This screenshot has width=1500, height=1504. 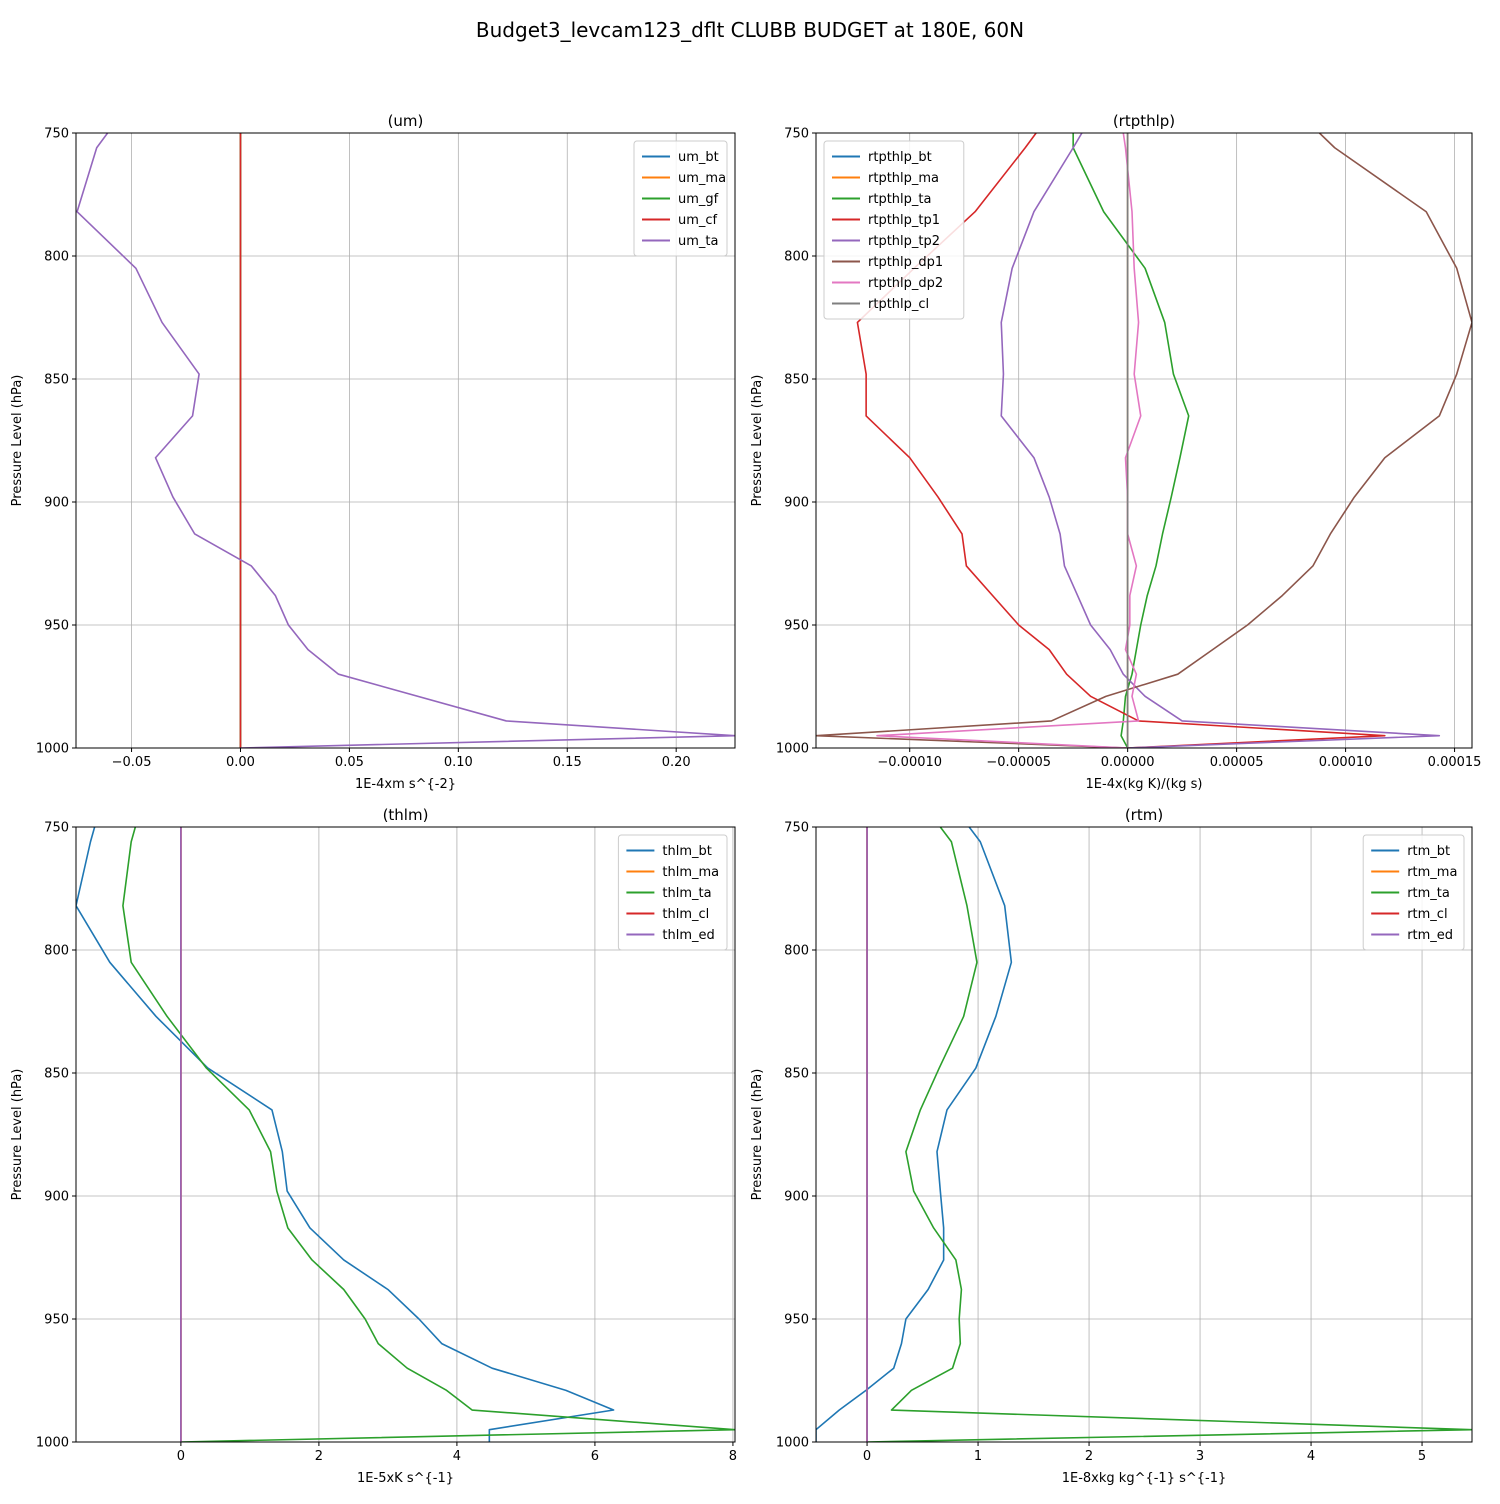 What do you see at coordinates (1237, 762) in the screenshot?
I see `x-tick-label: 0.00005` at bounding box center [1237, 762].